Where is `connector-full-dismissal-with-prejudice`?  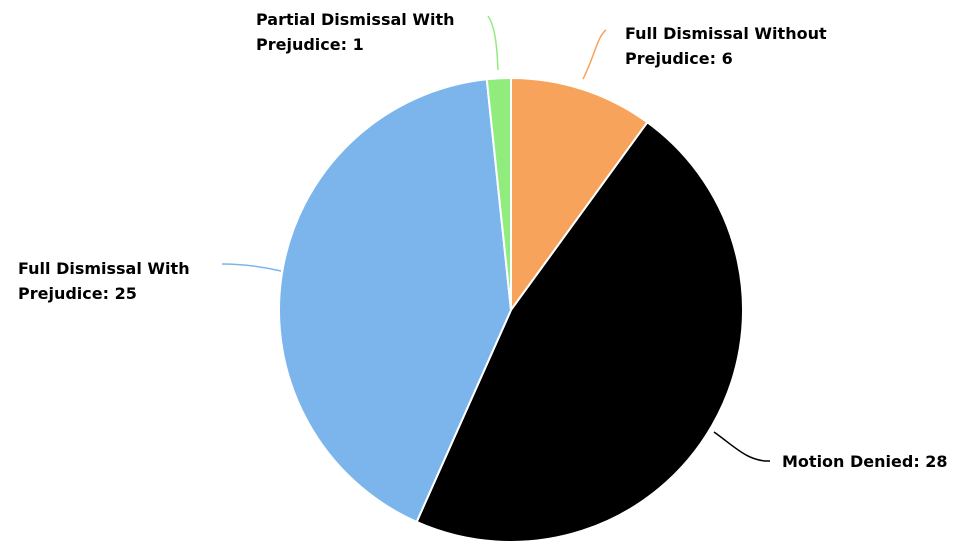
connector-full-dismissal-with-prejudice is located at coordinates (251, 267).